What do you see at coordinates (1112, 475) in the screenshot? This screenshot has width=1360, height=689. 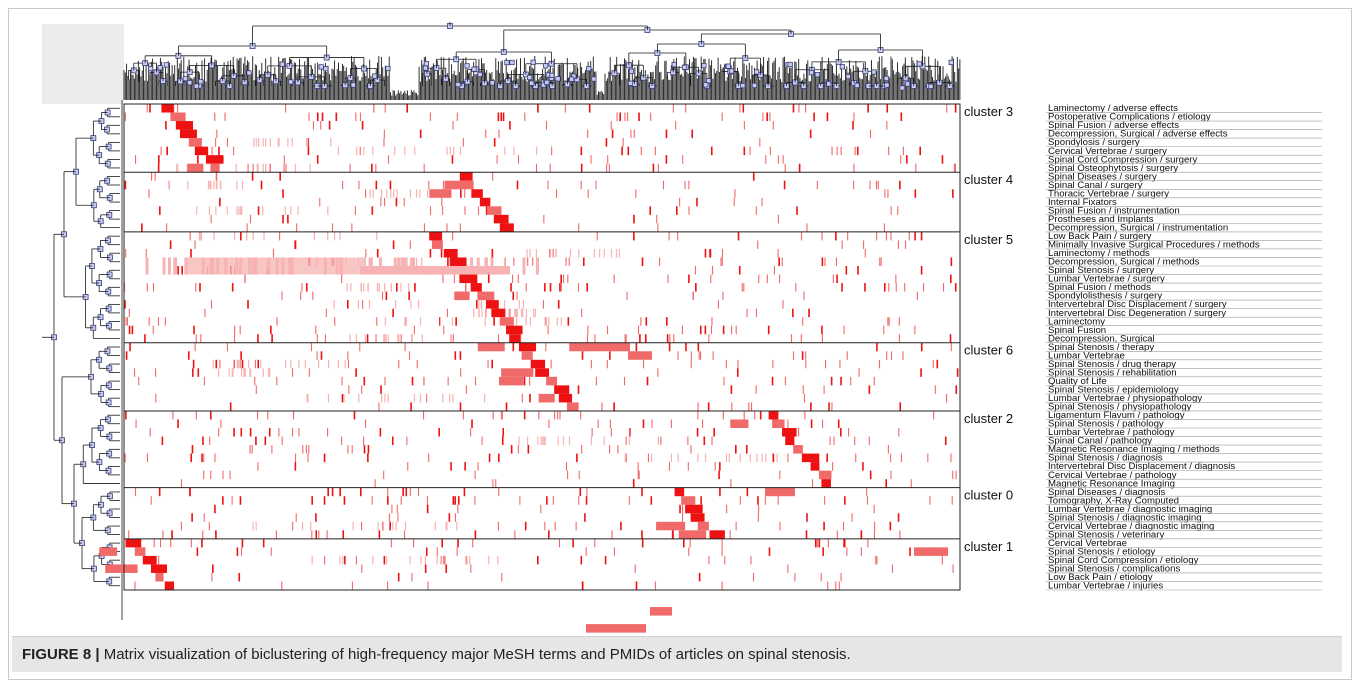 I see `row-label: Cervical Vertebrae / pathology` at bounding box center [1112, 475].